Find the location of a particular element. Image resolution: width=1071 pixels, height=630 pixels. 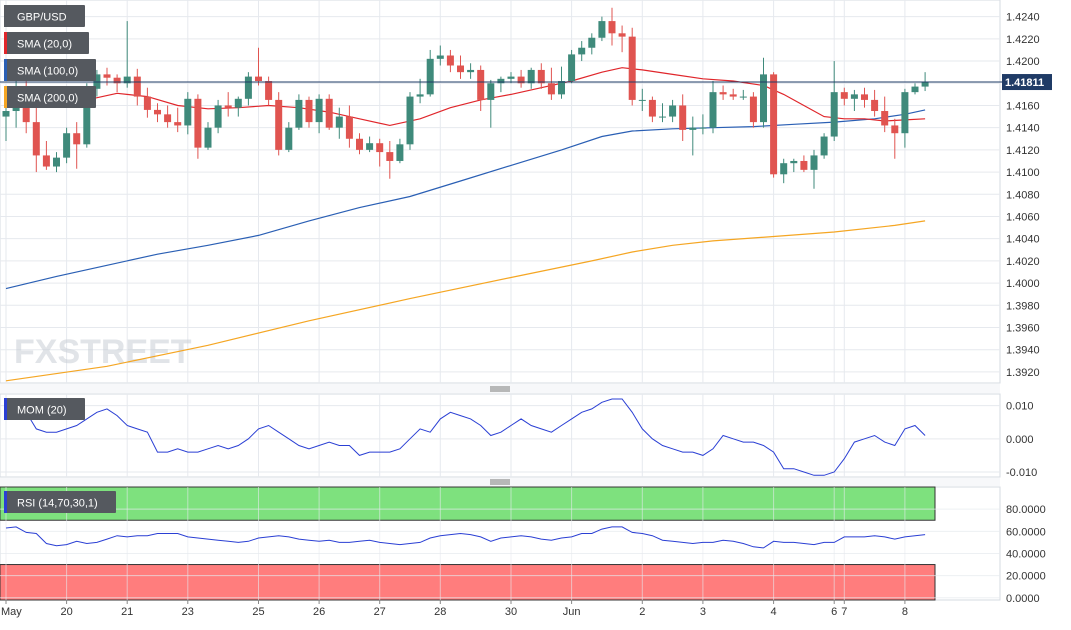

legend-rsi: RSI (14,70,30,1) is located at coordinates (60, 502).